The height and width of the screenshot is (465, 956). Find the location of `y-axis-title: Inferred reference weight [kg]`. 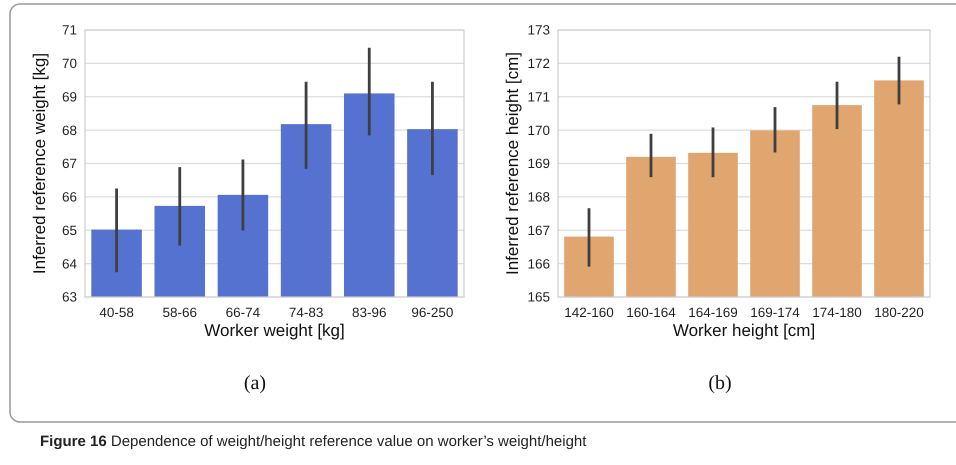

y-axis-title: Inferred reference weight [kg] is located at coordinates (39, 163).